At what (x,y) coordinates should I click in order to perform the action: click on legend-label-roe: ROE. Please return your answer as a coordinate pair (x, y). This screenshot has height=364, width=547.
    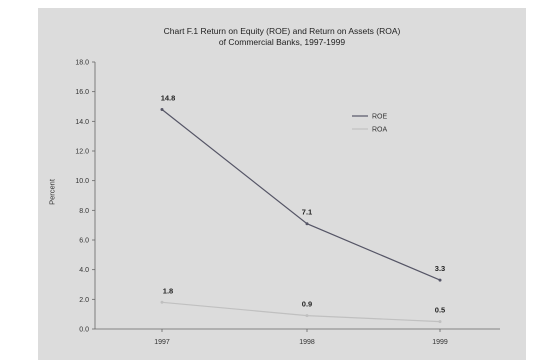
    Looking at the image, I should click on (380, 117).